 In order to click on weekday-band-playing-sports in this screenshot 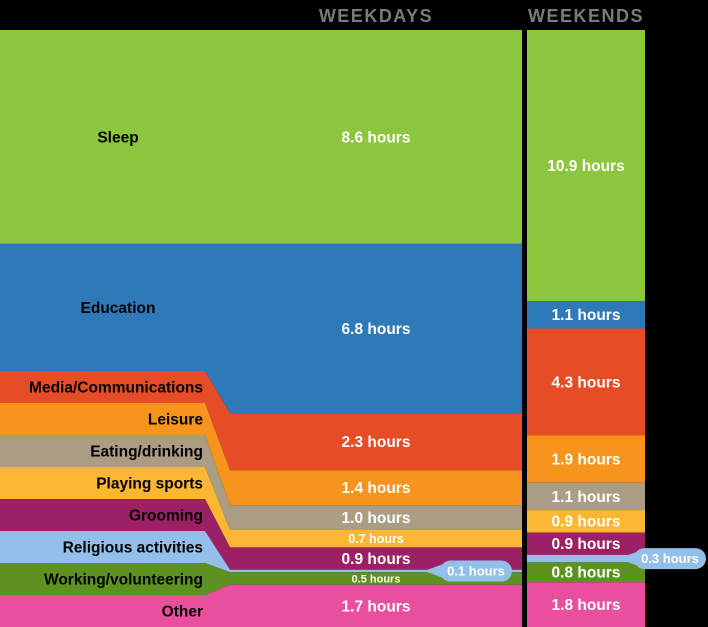, I will do `click(261, 507)`.